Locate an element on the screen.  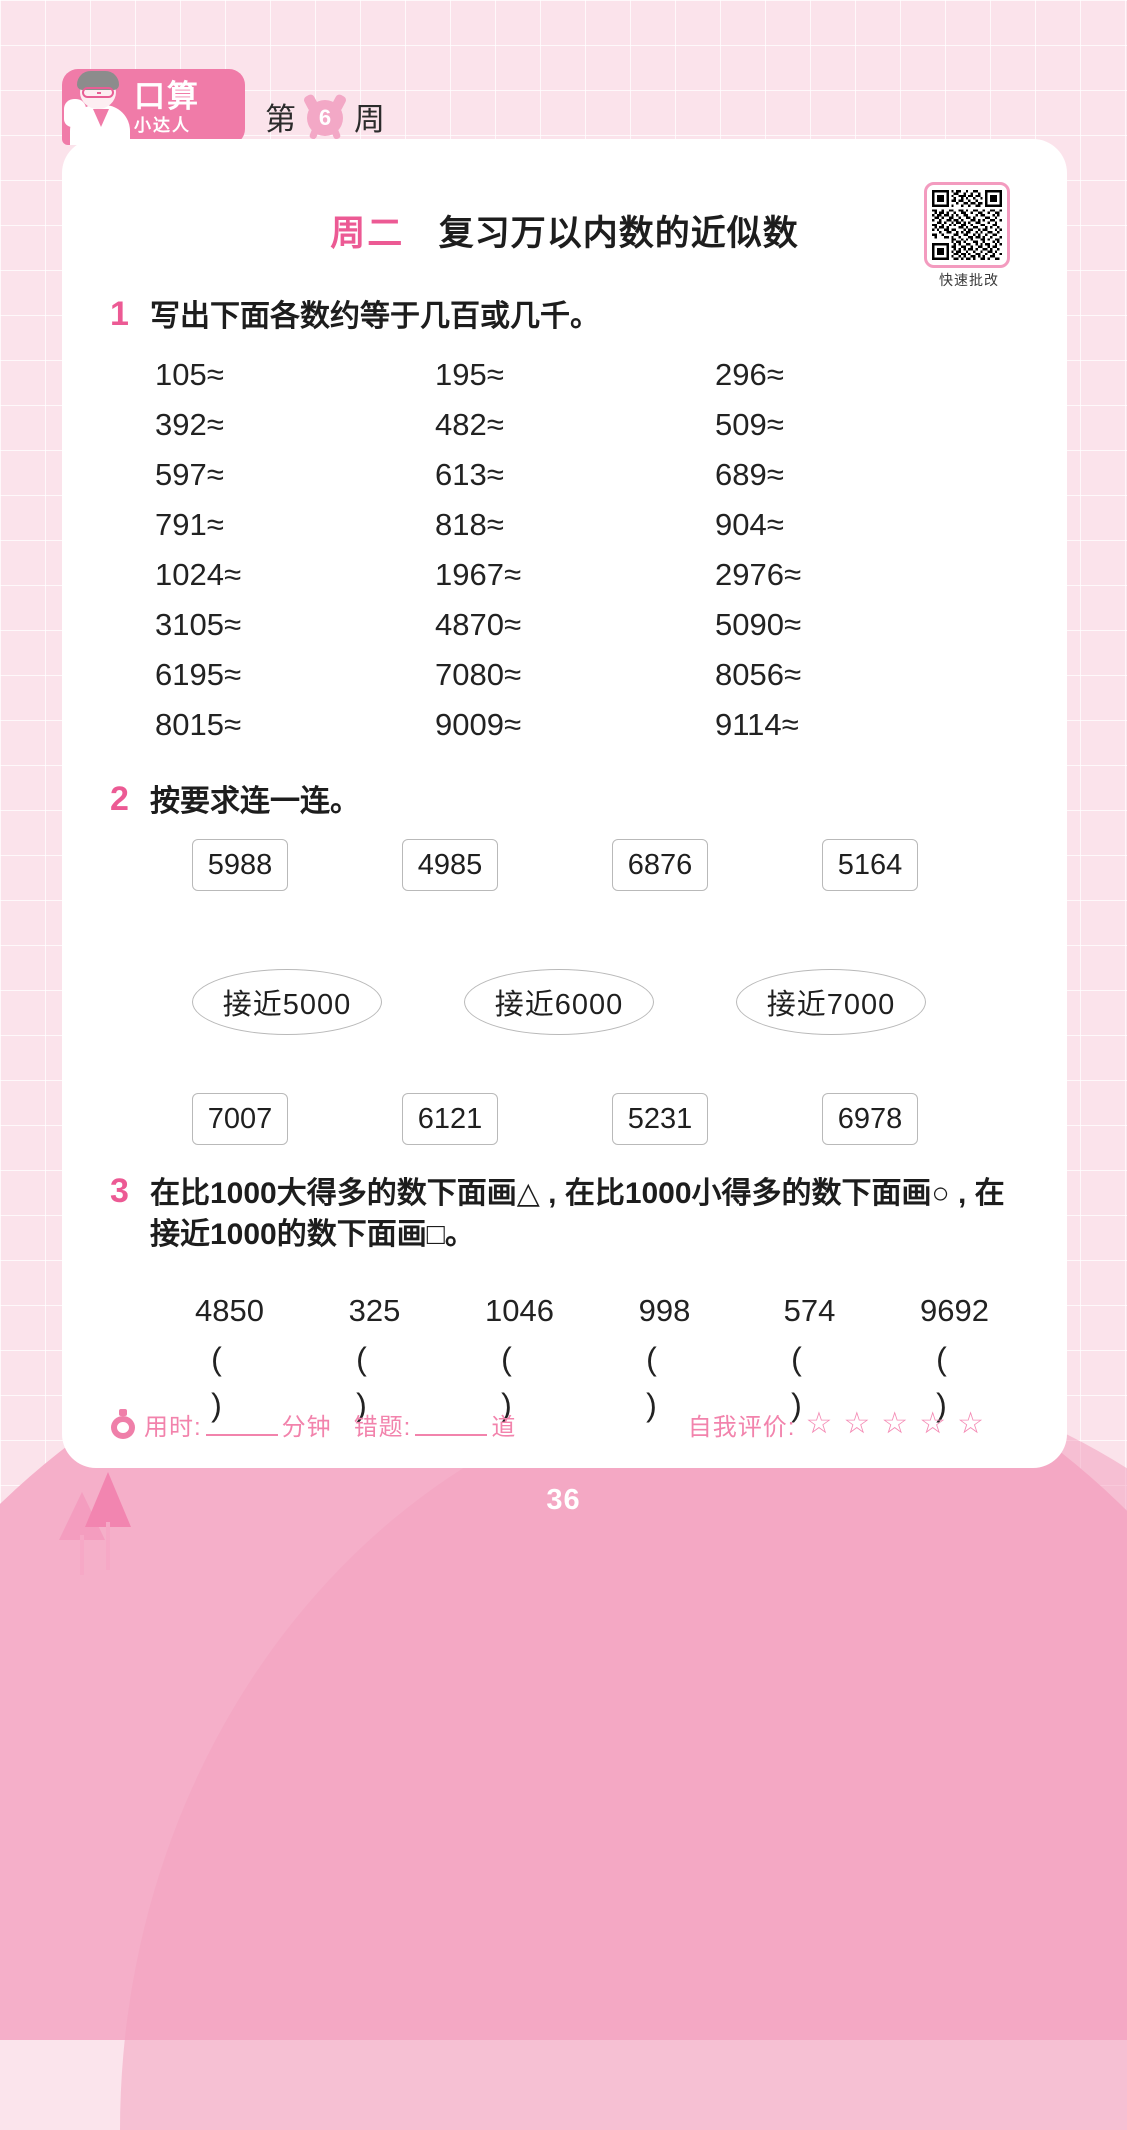
brand-title: 口算 is located at coordinates (167, 96).